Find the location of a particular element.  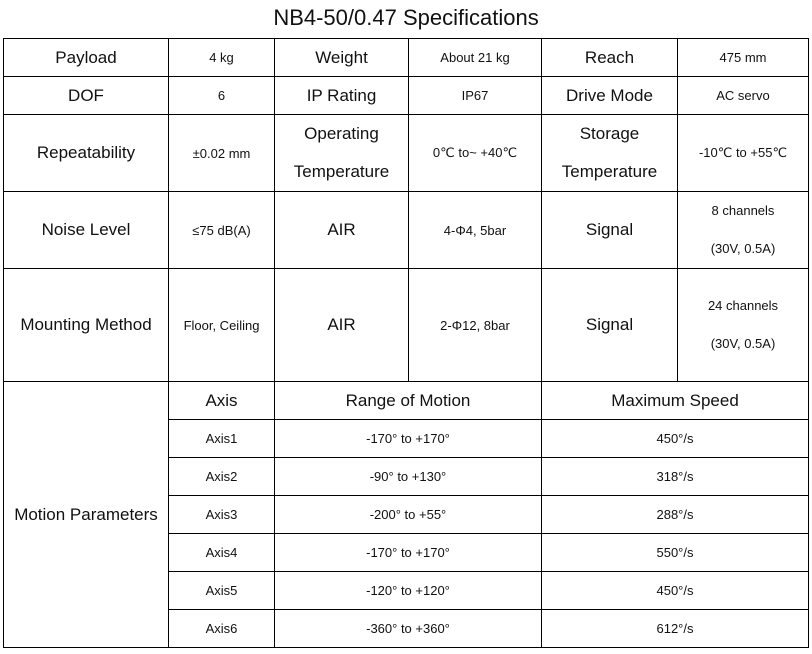

payload-value: 4 kg is located at coordinates (221, 57).